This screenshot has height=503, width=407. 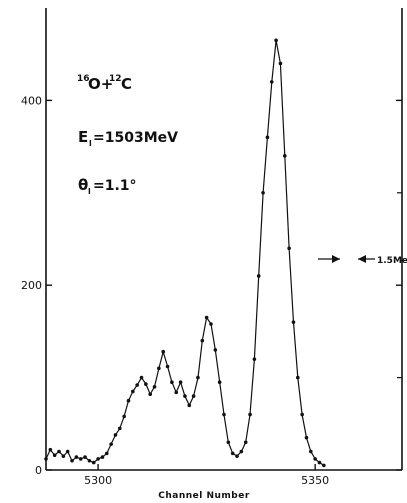 What do you see at coordinates (100, 84) in the screenshot?
I see `oxygen-plus-label: O+` at bounding box center [100, 84].